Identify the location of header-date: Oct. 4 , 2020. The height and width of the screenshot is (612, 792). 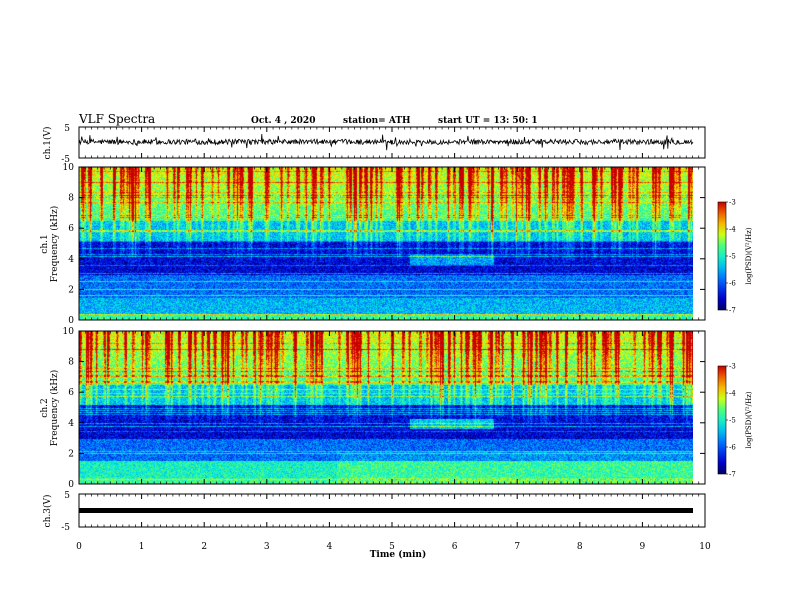
(283, 121).